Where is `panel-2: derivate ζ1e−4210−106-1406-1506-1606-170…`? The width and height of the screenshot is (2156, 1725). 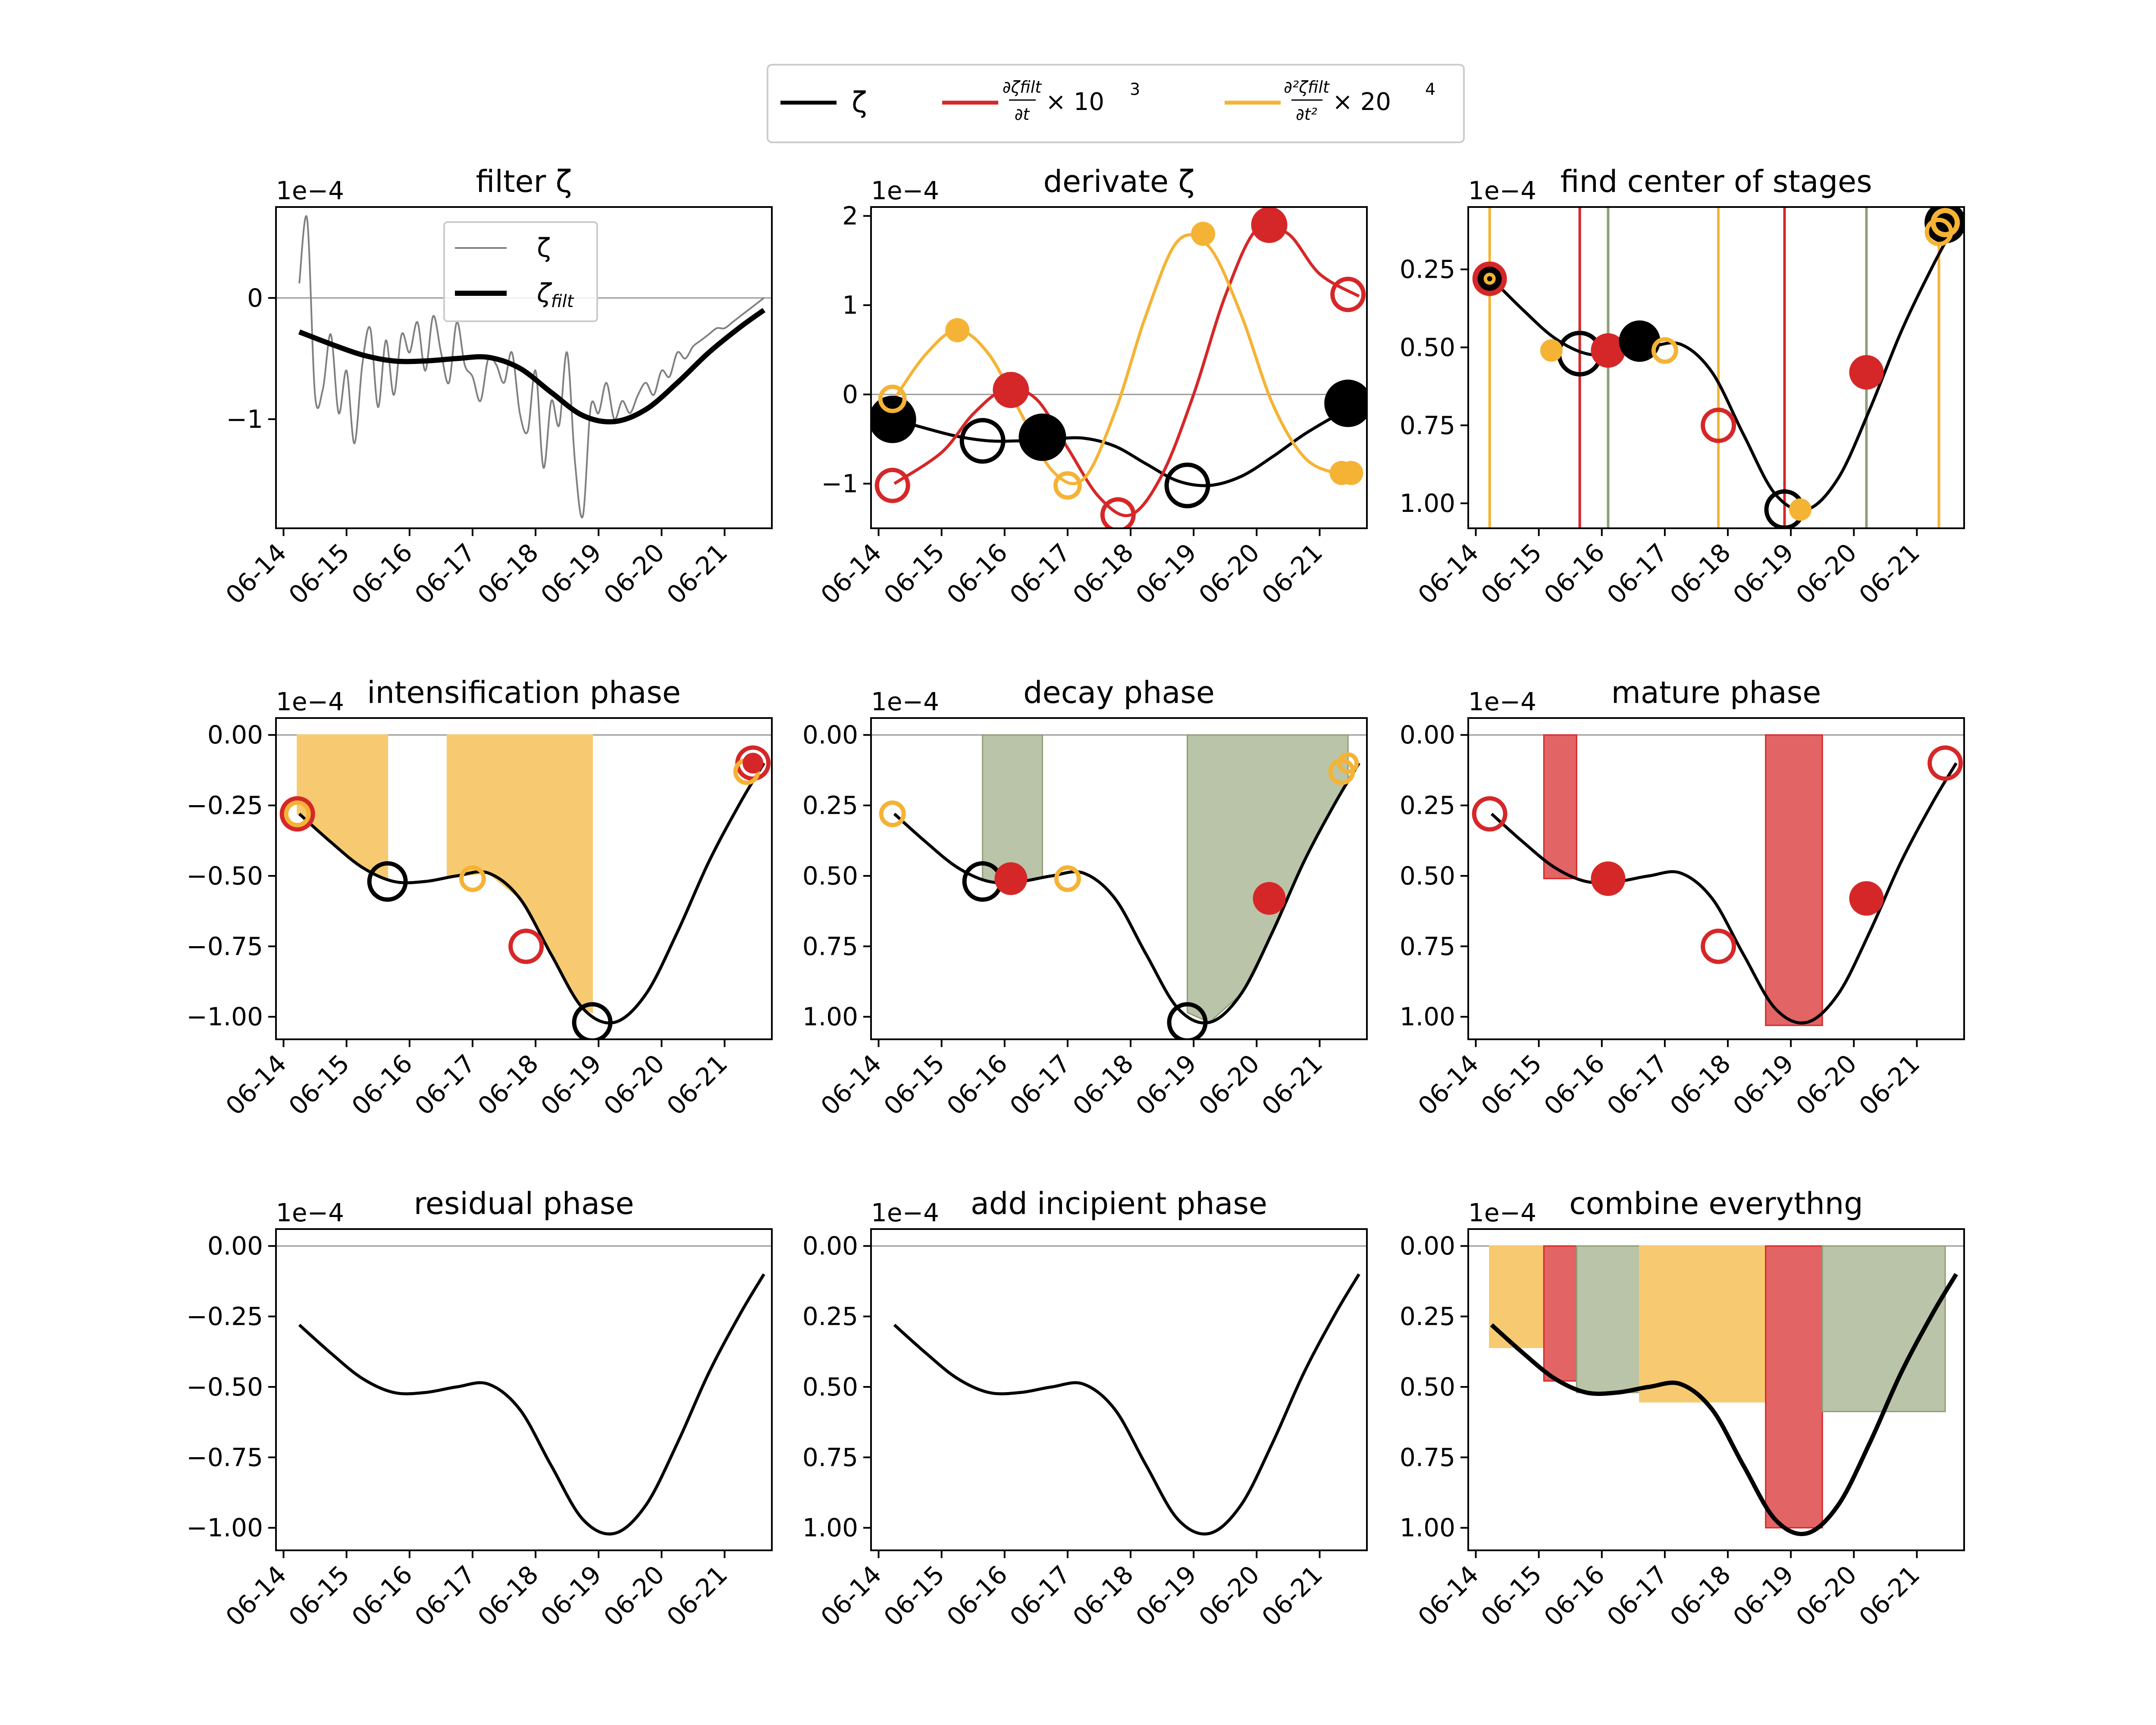 panel-2: derivate ζ1e−4210−106-1406-1506-1606-170… is located at coordinates (1091, 387).